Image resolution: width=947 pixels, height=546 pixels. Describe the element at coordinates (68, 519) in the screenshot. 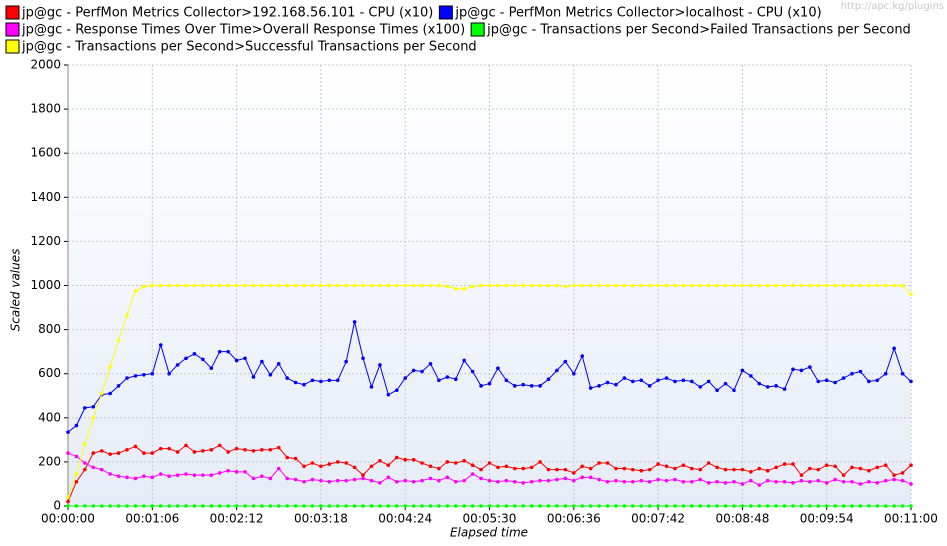

I see `x-tick-label: 00:00:00` at that location.